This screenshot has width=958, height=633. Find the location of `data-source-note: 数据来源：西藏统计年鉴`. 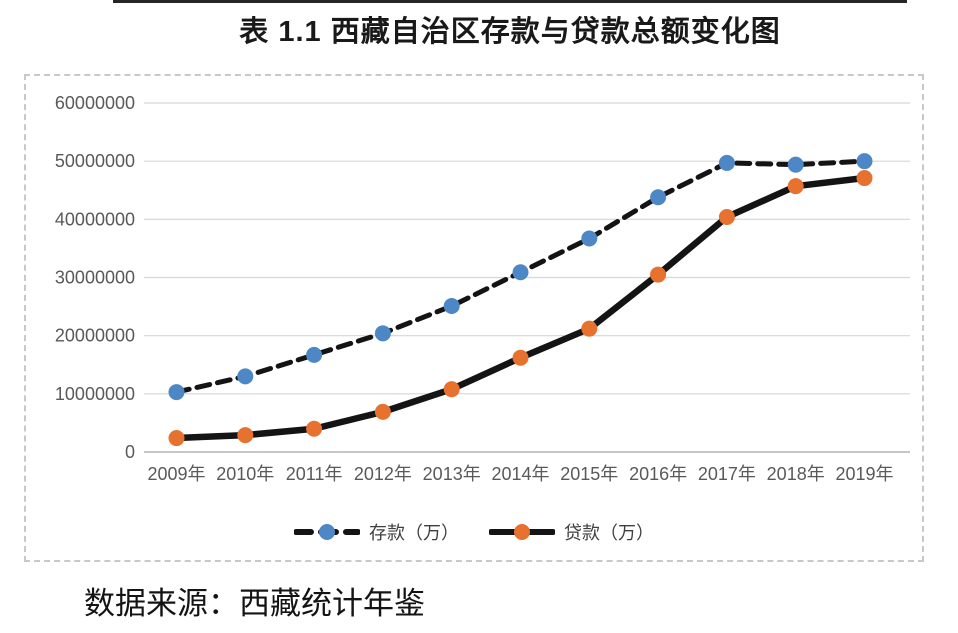

data-source-note: 数据来源：西藏统计年鉴 is located at coordinates (254, 603).